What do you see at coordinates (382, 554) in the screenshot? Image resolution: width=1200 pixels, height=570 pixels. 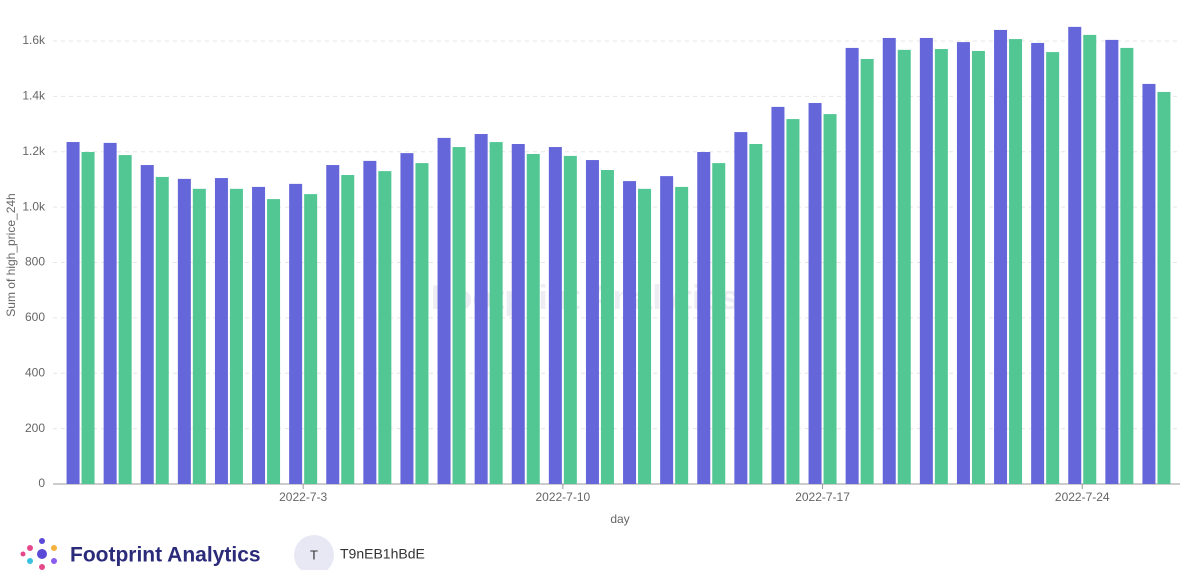 I see `footer-user: T9nEB1hBdE` at bounding box center [382, 554].